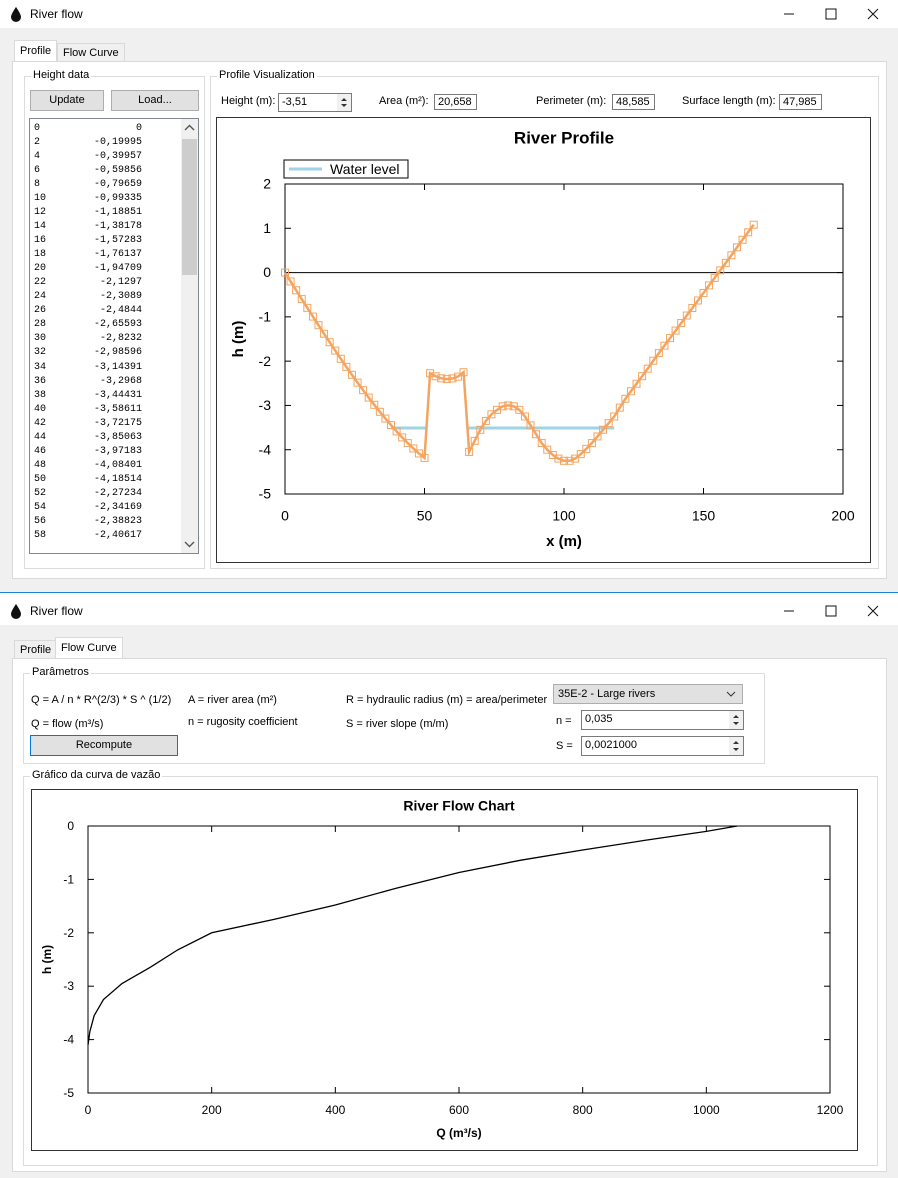  I want to click on label: Area (m²):, so click(404, 101).